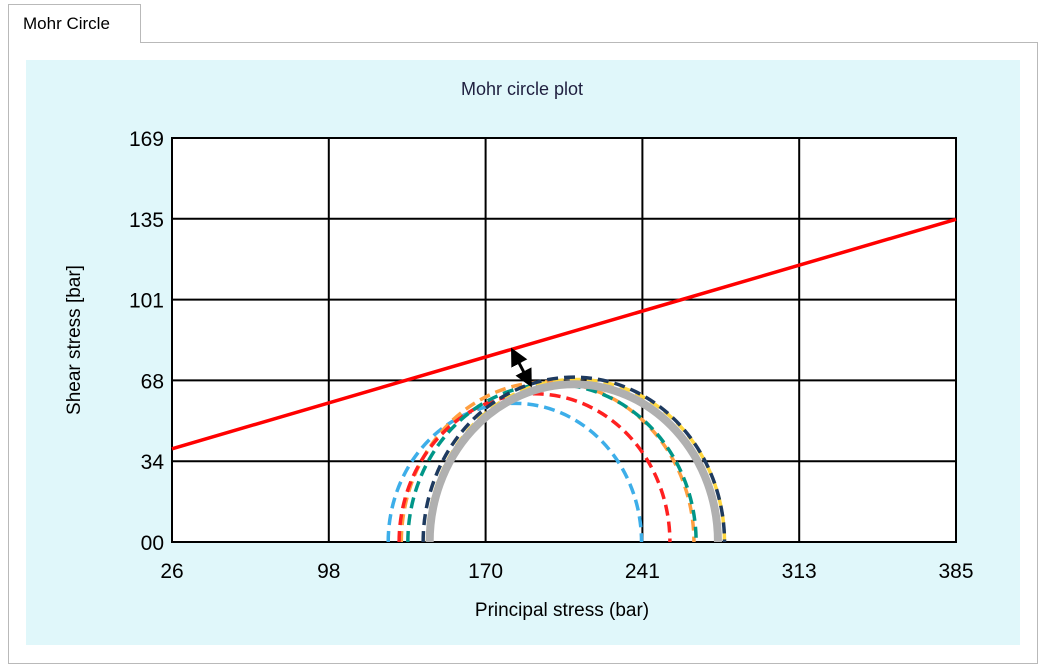 The height and width of the screenshot is (667, 1040). Describe the element at coordinates (146, 301) in the screenshot. I see `y-tick-label: 101` at that location.